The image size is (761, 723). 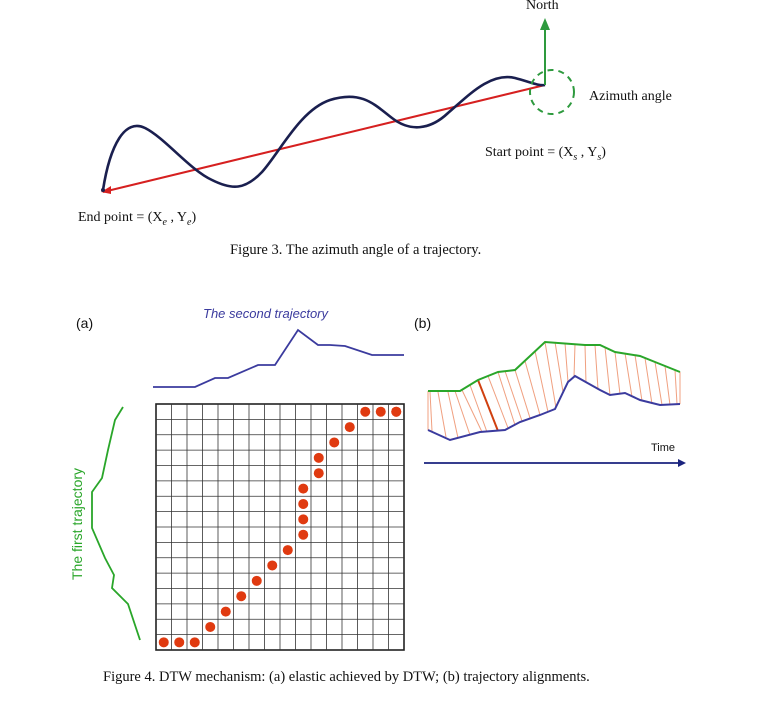 I want to click on north-label: North, so click(x=542, y=6).